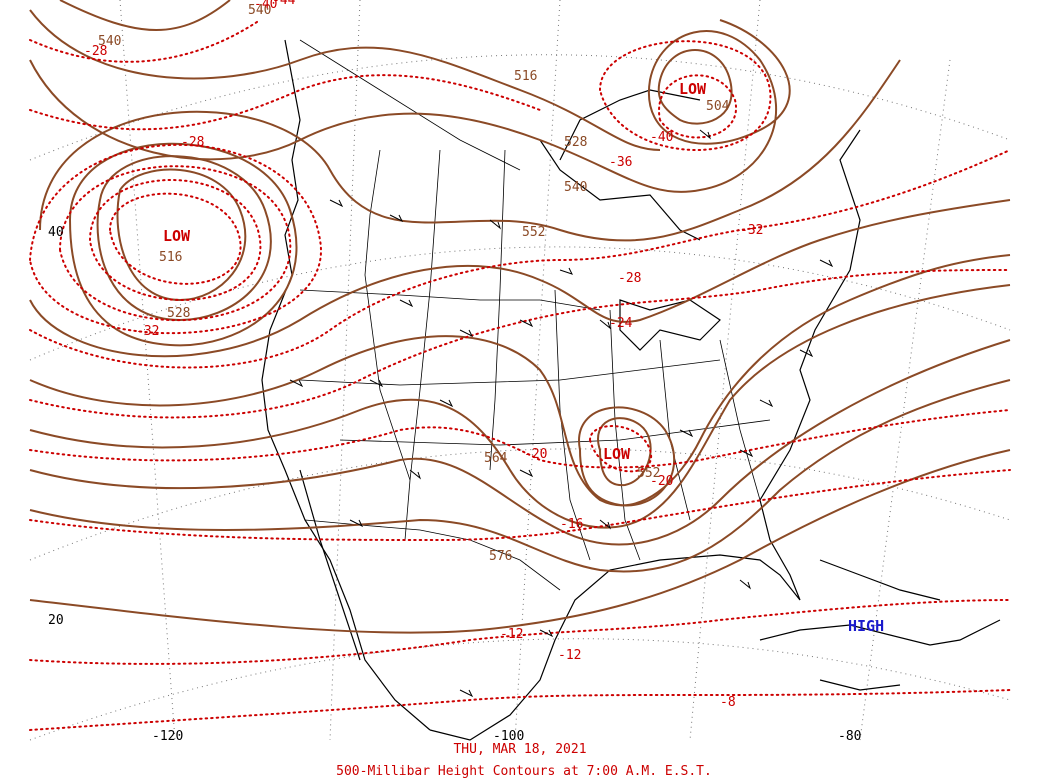 This screenshot has width=1040, height=780. I want to click on height-label: 576, so click(500, 556).